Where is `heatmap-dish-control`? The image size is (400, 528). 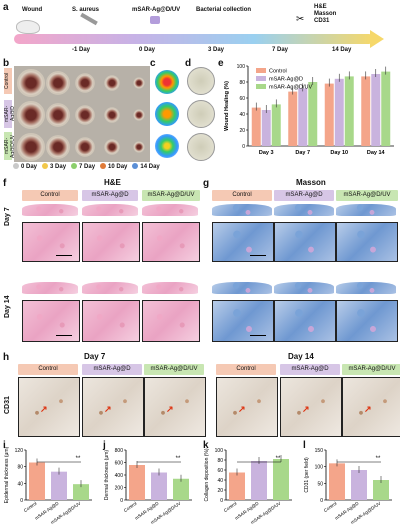
heatmap-dish-control is located at coordinates (167, 82).